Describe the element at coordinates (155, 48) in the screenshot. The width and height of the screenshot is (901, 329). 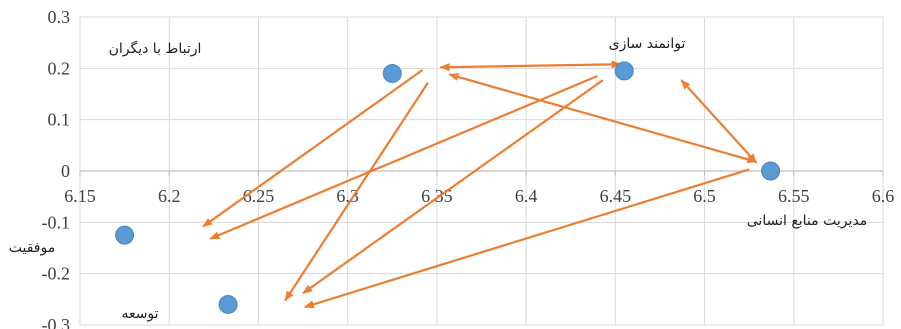
I see `point-label-relations: ارتباط با دیگران` at that location.